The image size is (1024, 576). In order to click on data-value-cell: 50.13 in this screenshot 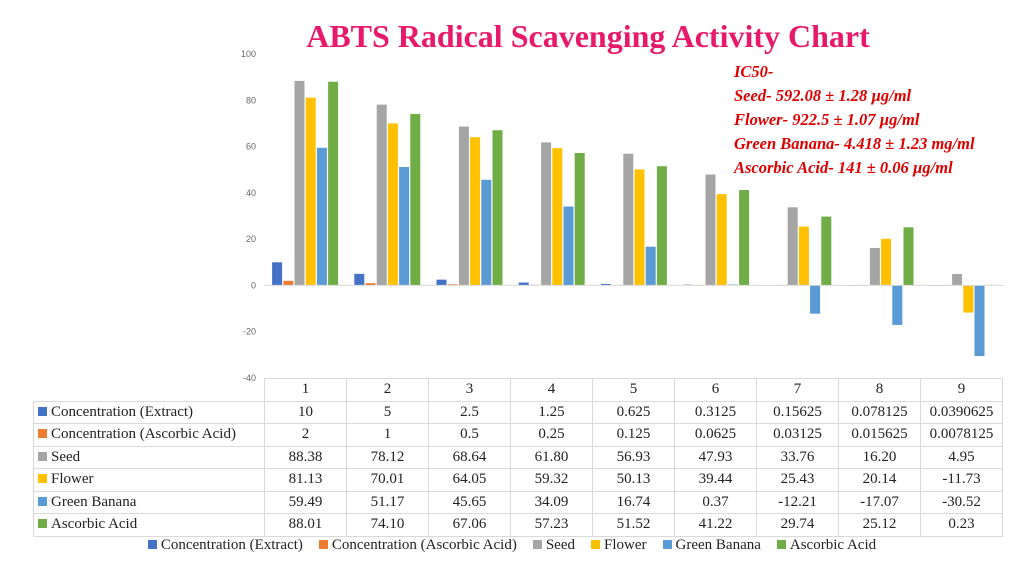, I will do `click(633, 480)`.